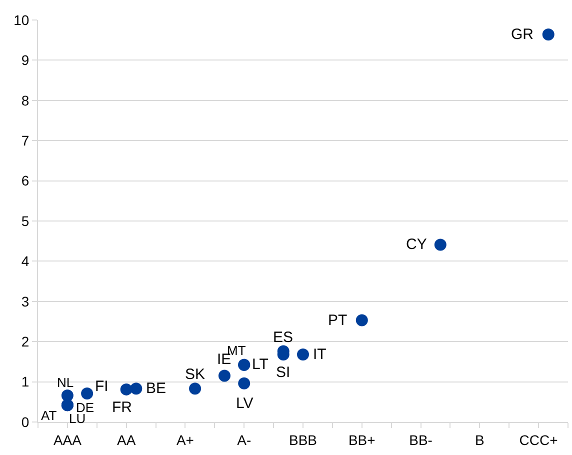 This screenshot has width=572, height=455. Describe the element at coordinates (25, 140) in the screenshot. I see `y-tick-label: 7` at that location.